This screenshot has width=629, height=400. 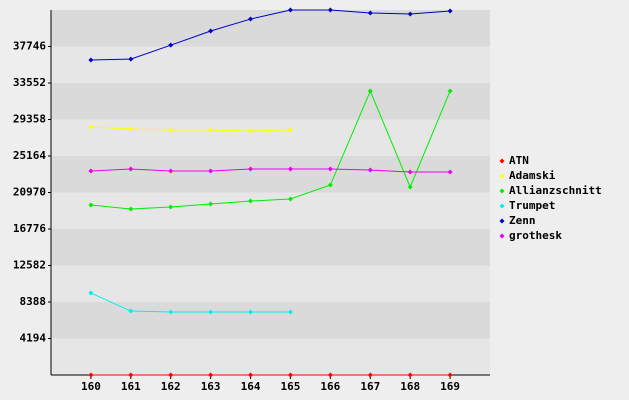 What do you see at coordinates (29, 228) in the screenshot?
I see `y-tick-label: 16776` at bounding box center [29, 228].